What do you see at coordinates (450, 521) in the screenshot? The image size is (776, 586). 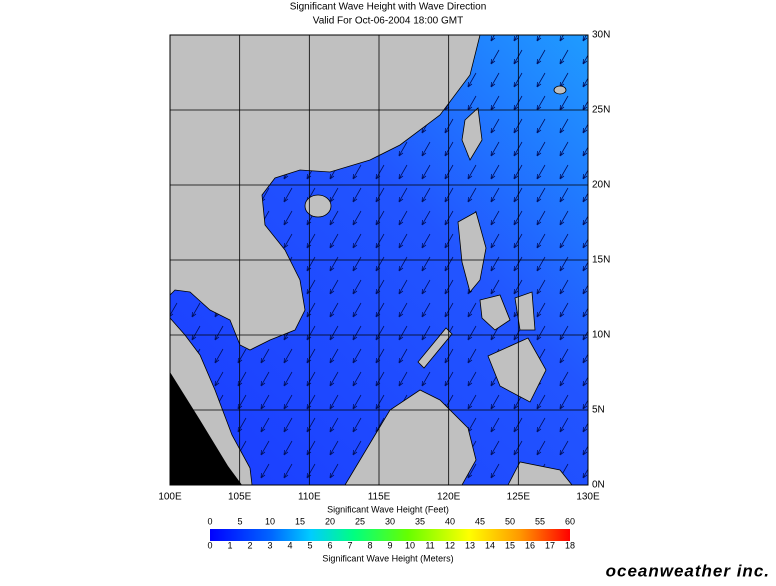 I see `feet-tick: 40` at bounding box center [450, 521].